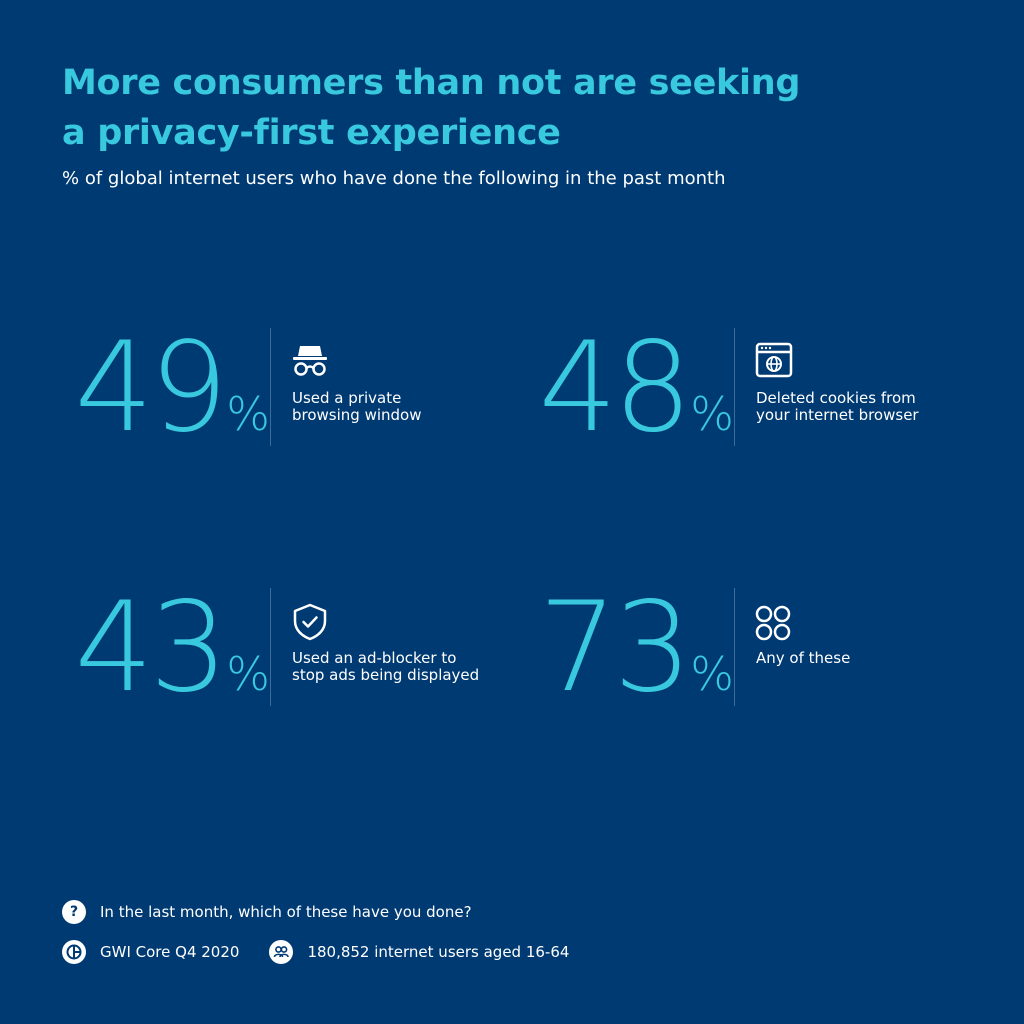 The image size is (1024, 1024). What do you see at coordinates (310, 622) in the screenshot?
I see `shield-check-icon` at bounding box center [310, 622].